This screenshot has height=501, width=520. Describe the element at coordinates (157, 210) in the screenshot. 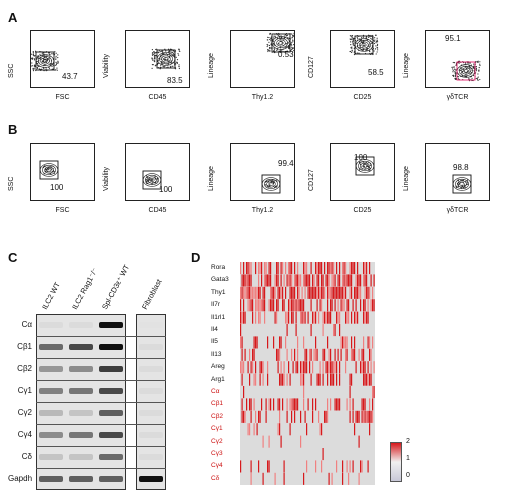

I see `x-axis-label: CD45` at that location.